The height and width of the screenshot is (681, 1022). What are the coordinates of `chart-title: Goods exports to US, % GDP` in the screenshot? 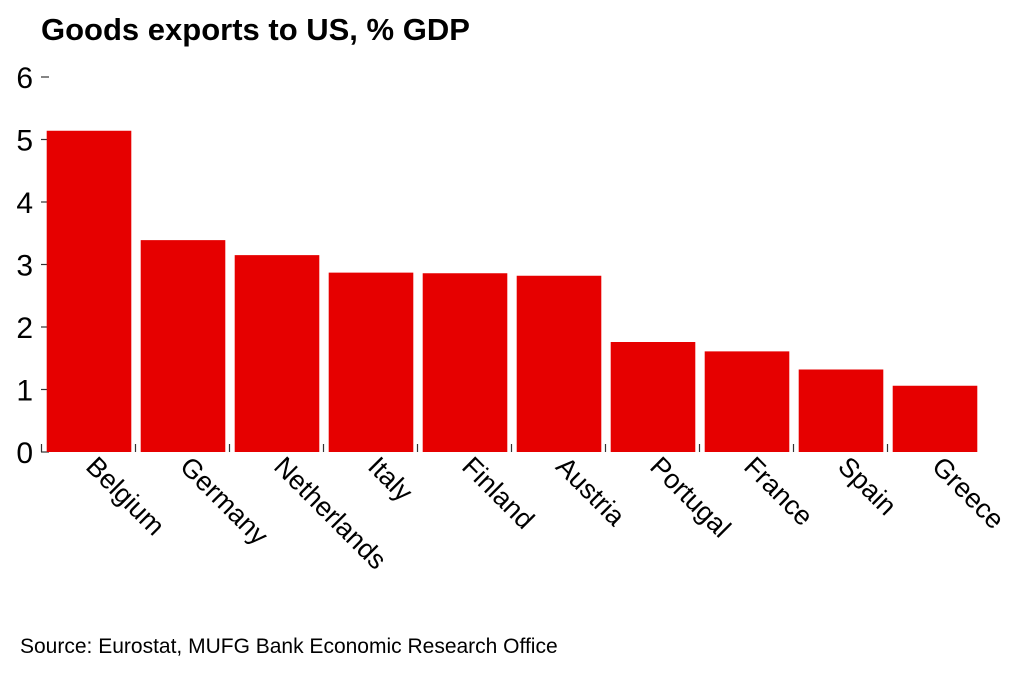 It's located at (255, 29).